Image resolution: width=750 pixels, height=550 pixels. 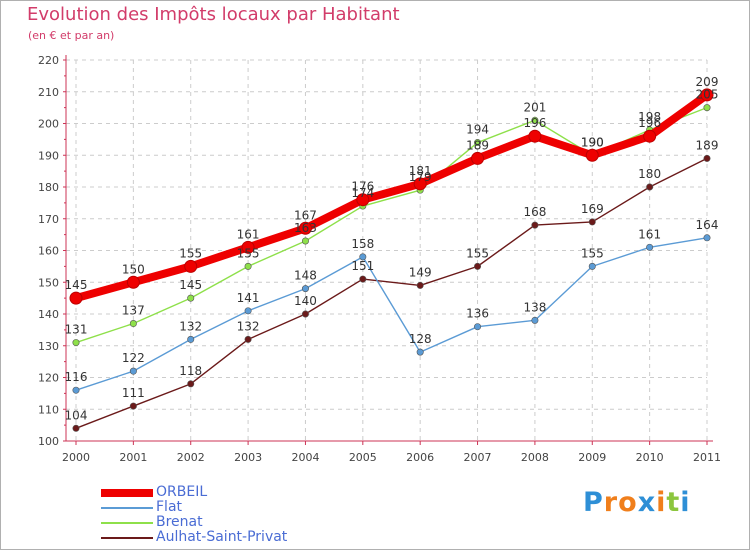 What do you see at coordinates (48, 282) in the screenshot?
I see `y-tick-label: 150` at bounding box center [48, 282].